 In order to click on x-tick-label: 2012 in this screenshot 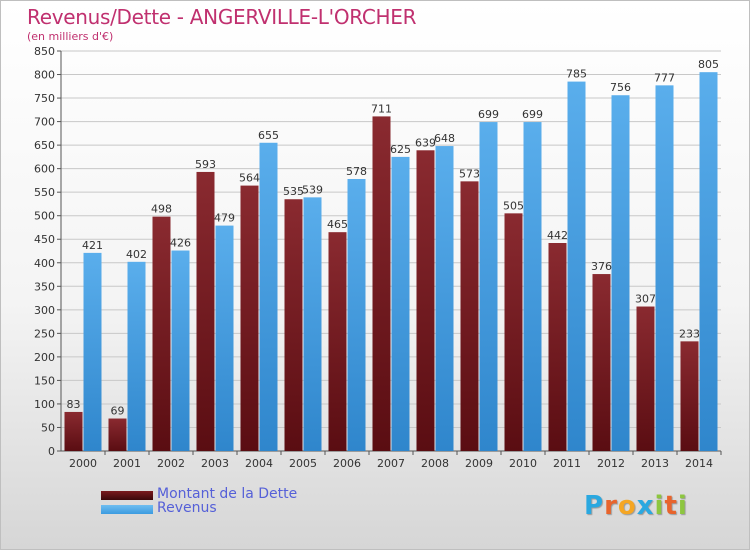, I will do `click(611, 463)`.